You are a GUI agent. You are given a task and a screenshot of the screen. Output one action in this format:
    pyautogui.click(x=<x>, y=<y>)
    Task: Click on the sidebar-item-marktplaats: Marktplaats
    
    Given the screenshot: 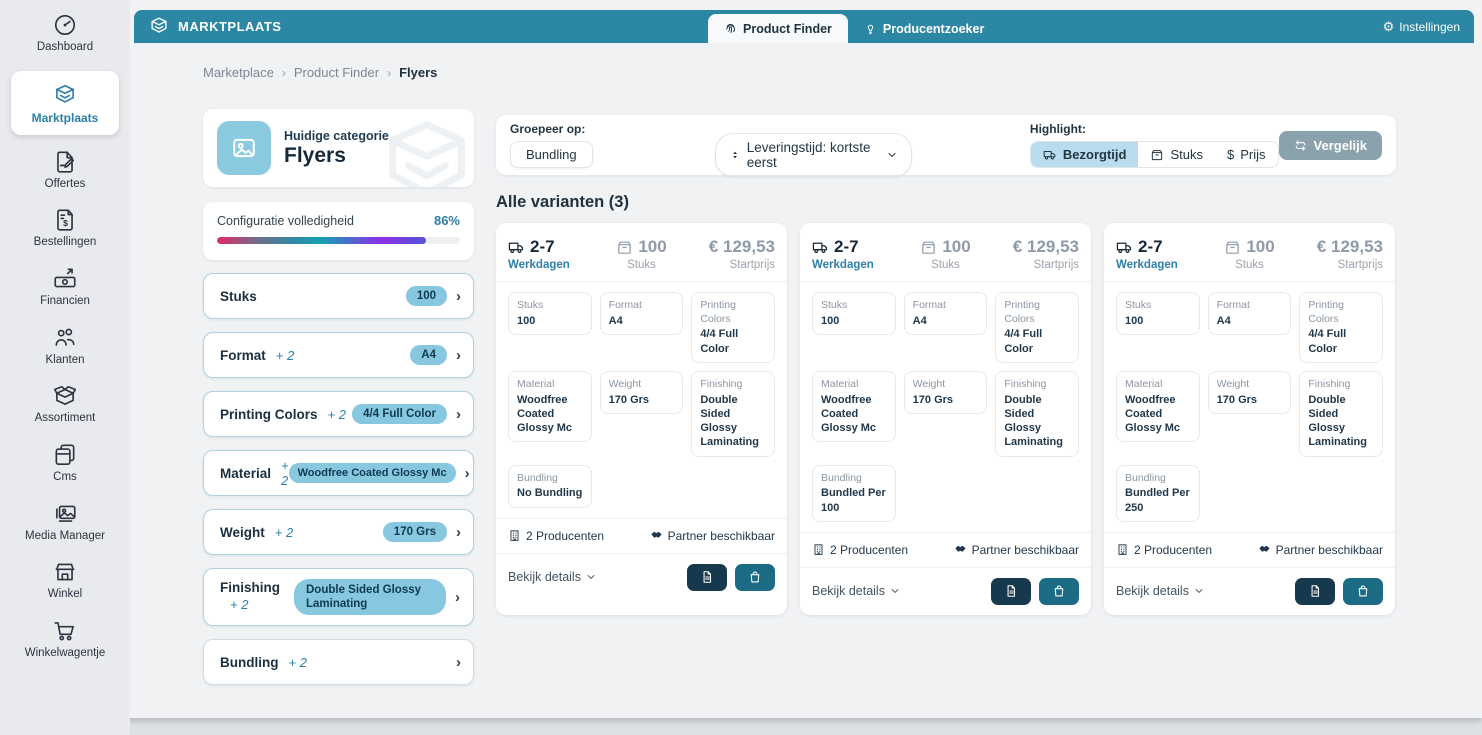 What is the action you would take?
    pyautogui.click(x=65, y=102)
    